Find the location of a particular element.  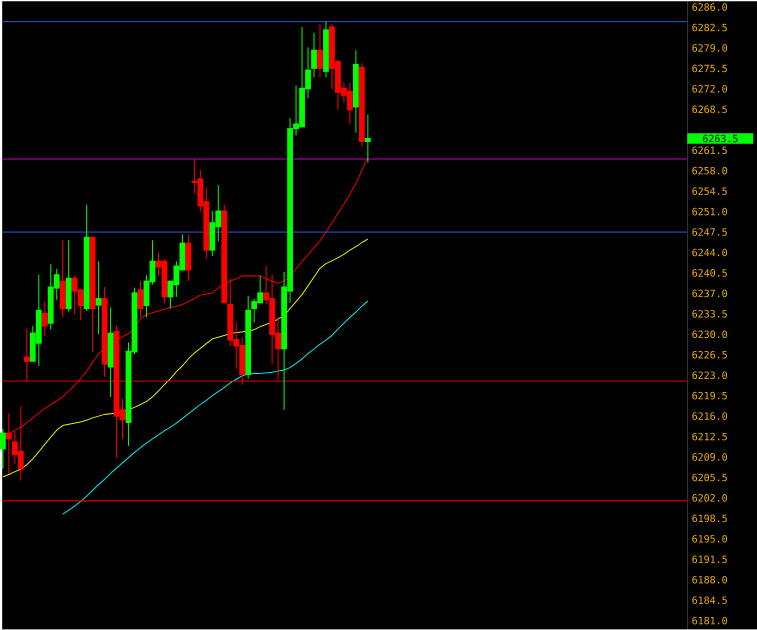

y-tick-label: 6223.0 is located at coordinates (709, 376).